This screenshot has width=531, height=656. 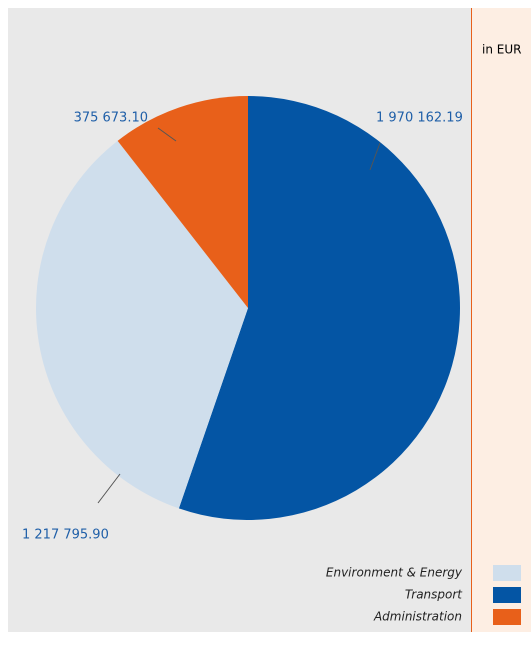 What do you see at coordinates (501, 50) in the screenshot?
I see `unit-label: in EUR` at bounding box center [501, 50].